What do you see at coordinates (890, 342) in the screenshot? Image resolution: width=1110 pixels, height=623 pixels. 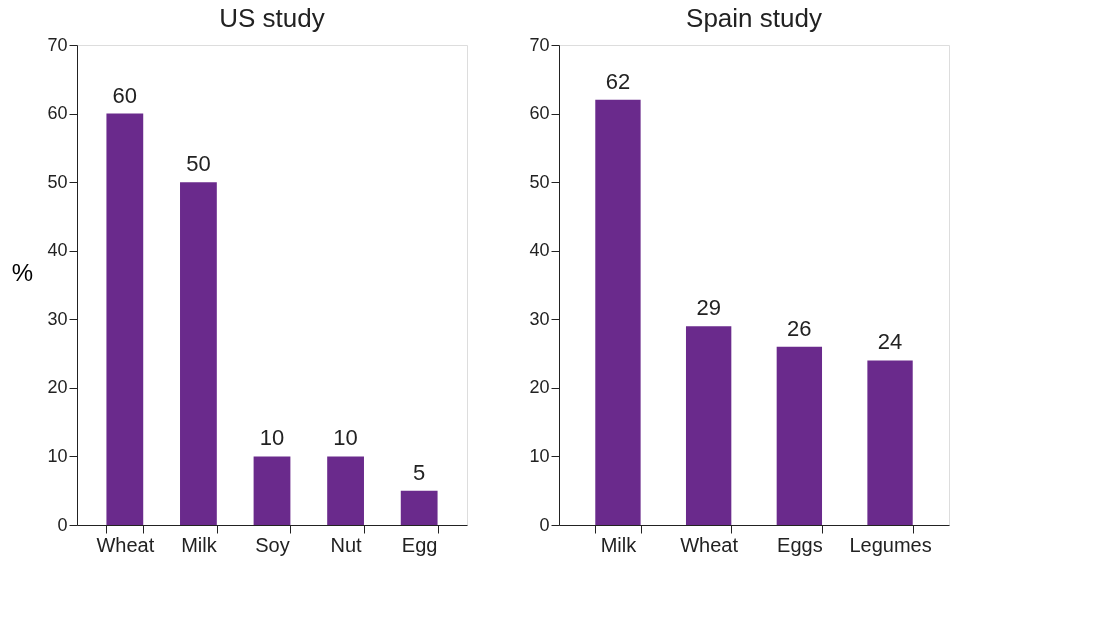 I see `data-label: 24` at bounding box center [890, 342].